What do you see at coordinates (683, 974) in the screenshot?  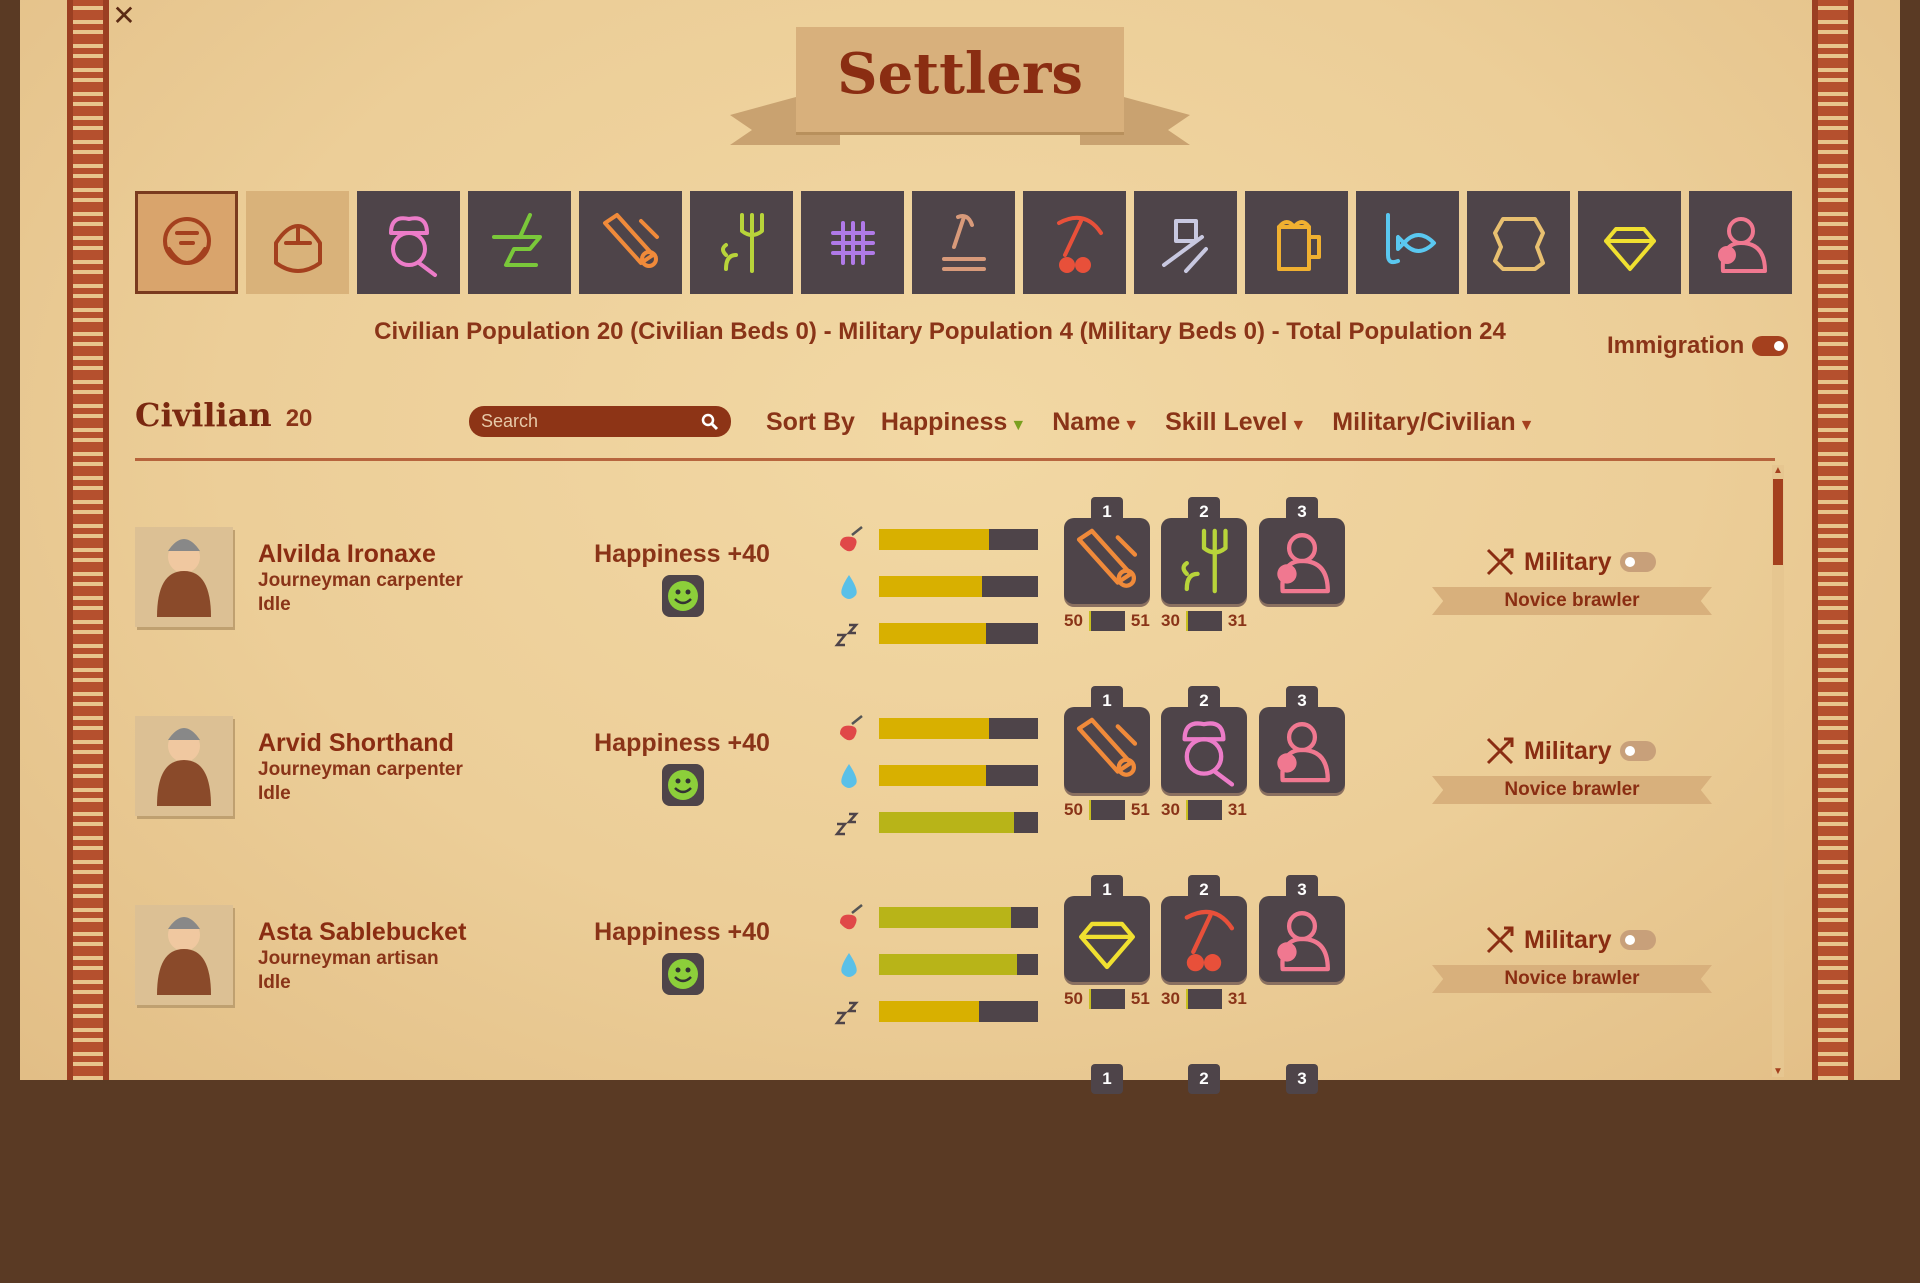 I see `happy-face-icon` at bounding box center [683, 974].